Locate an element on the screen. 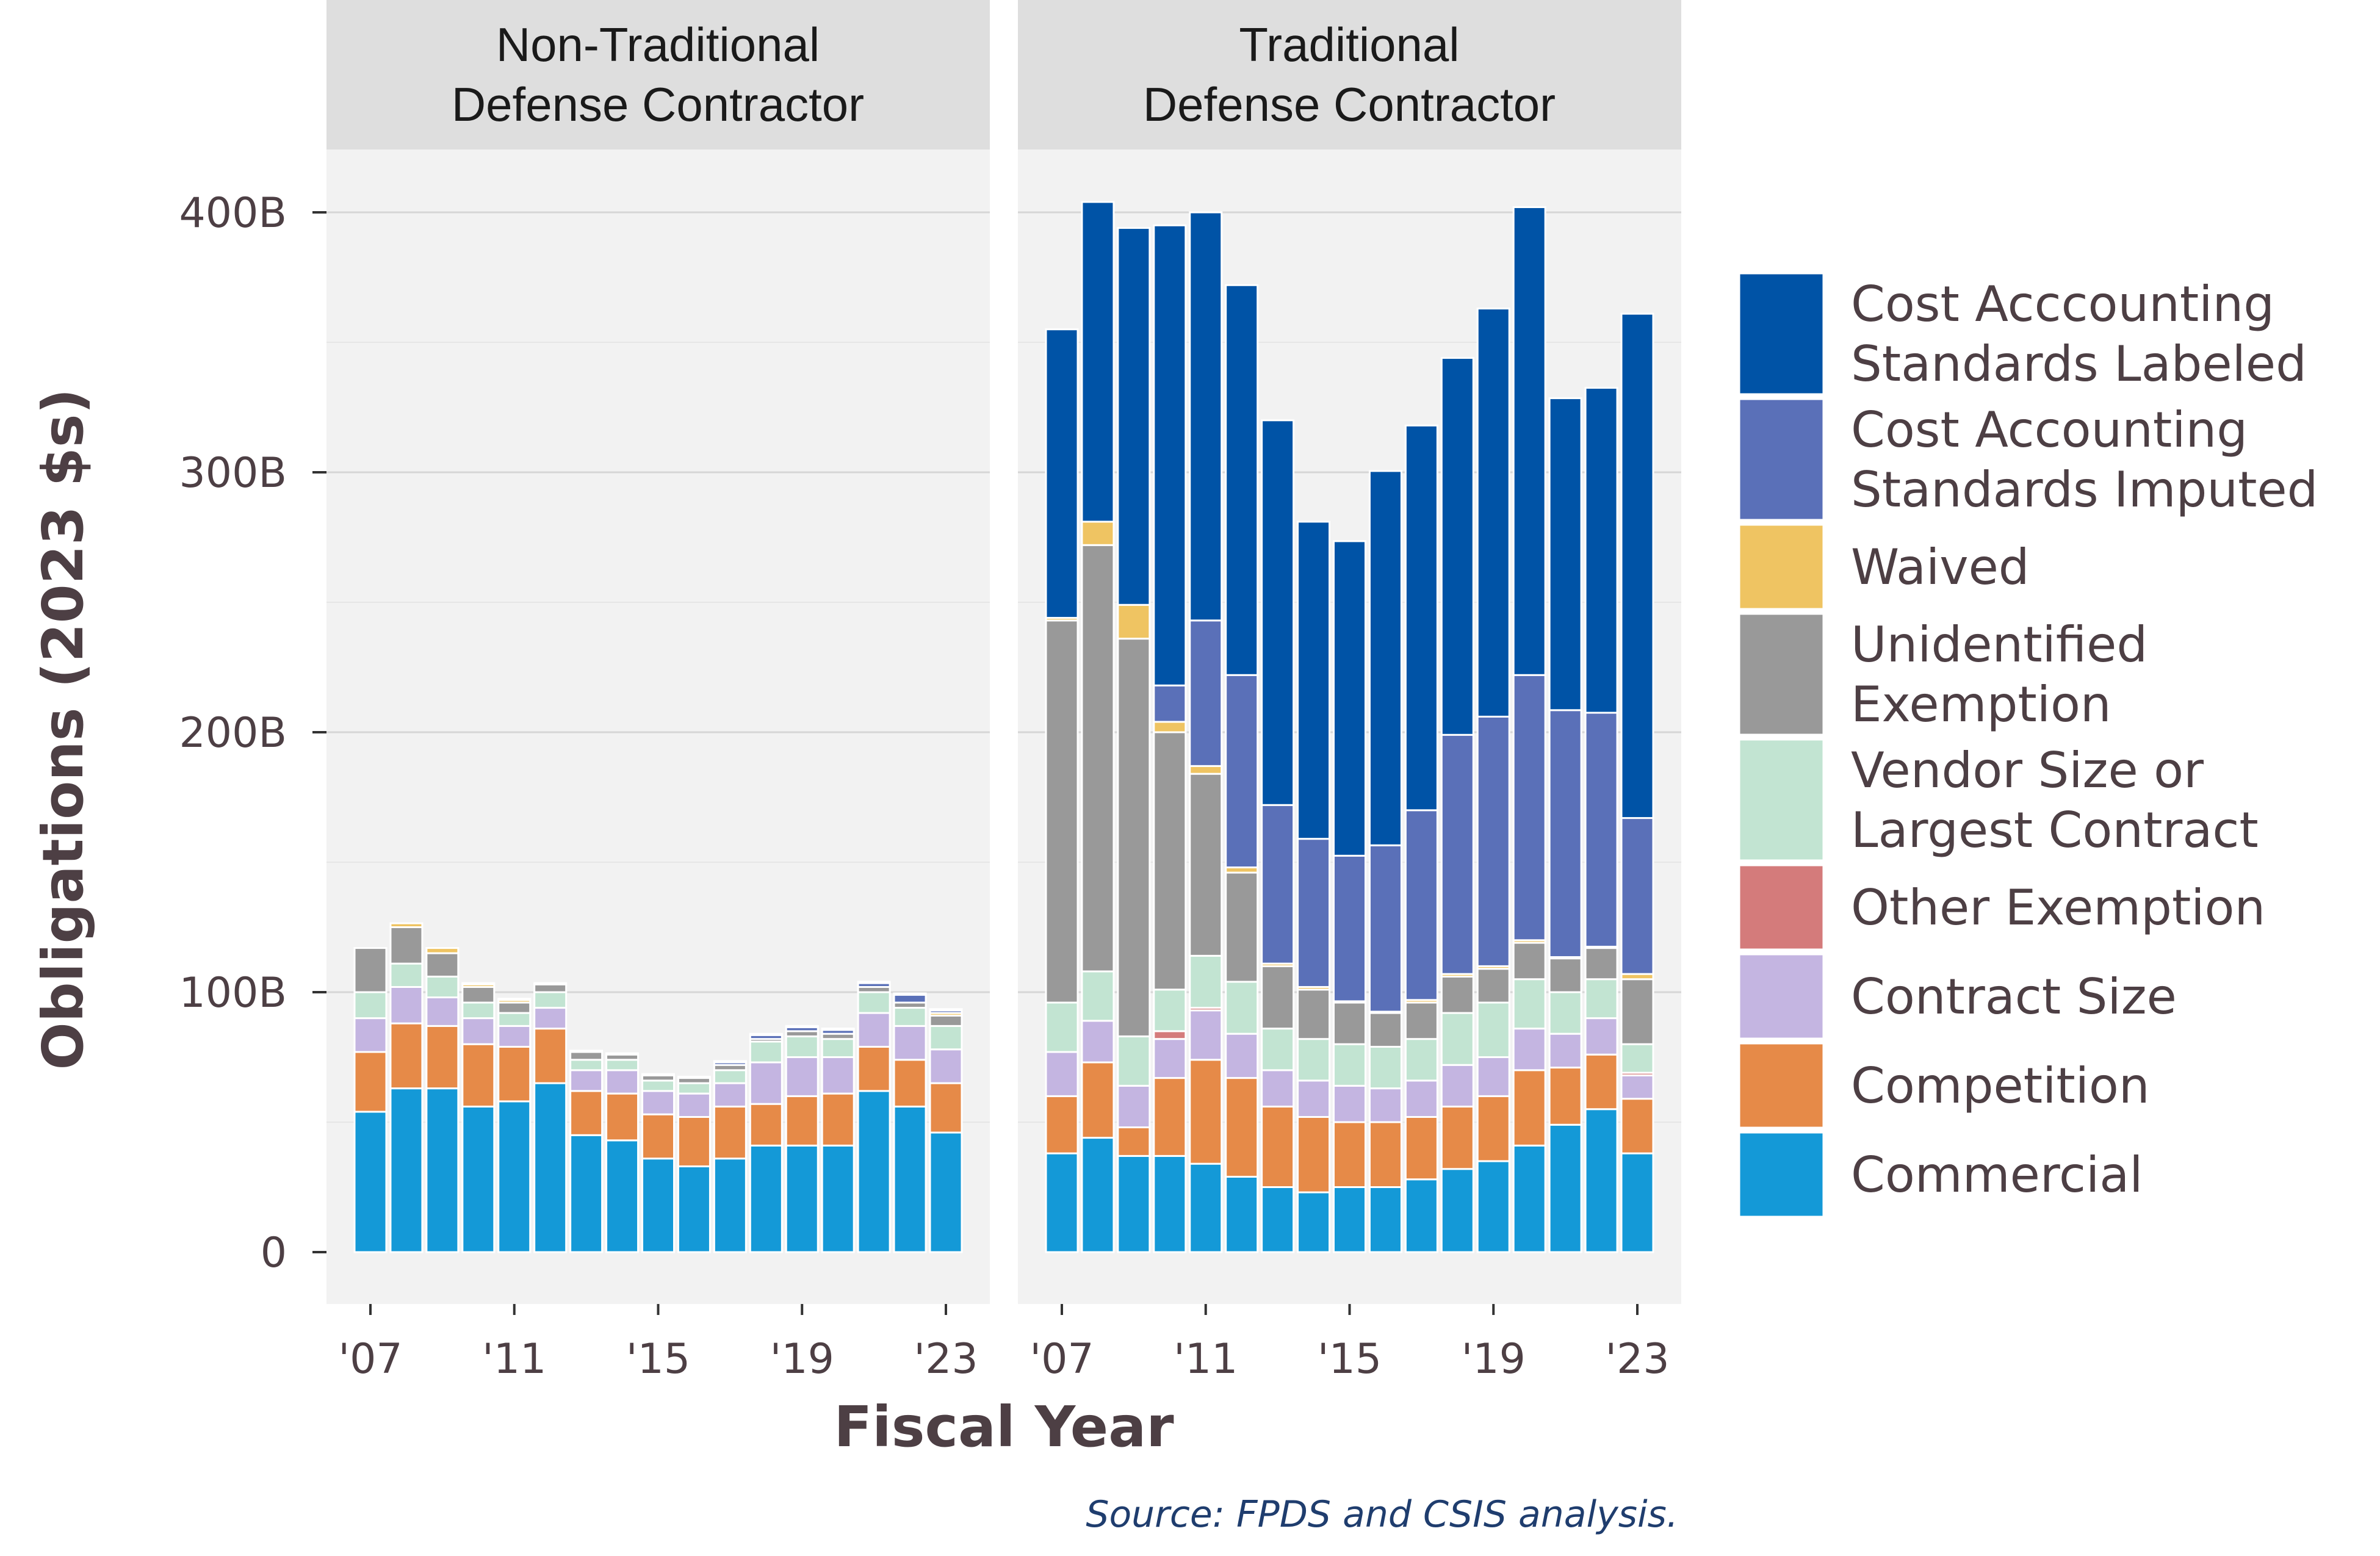  legend-label: Contract Size is located at coordinates (2014, 997).